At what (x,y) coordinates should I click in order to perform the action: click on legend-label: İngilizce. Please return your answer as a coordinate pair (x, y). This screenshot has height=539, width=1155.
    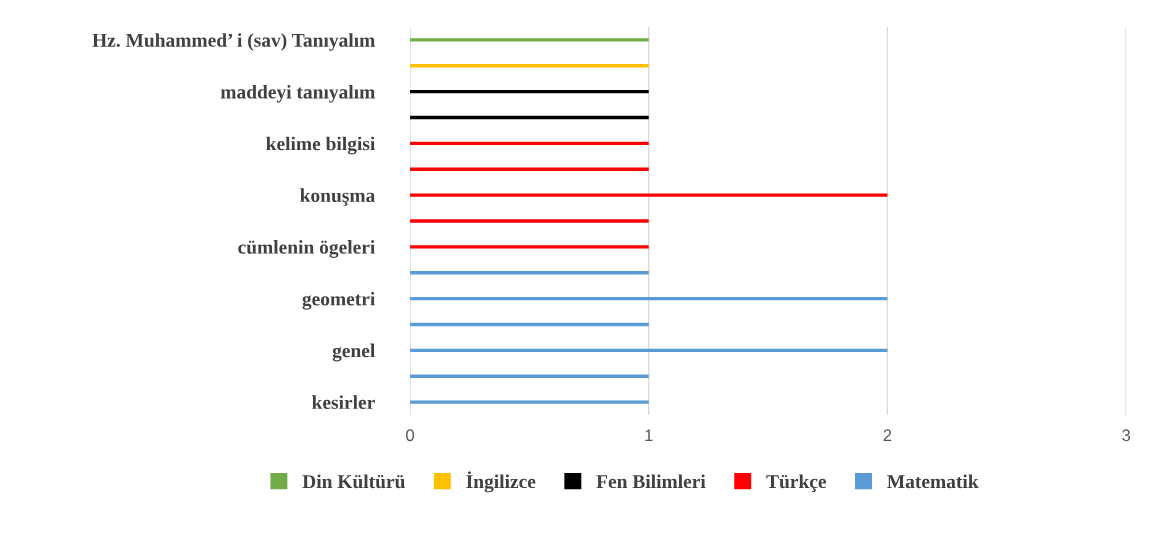
    Looking at the image, I should click on (501, 482).